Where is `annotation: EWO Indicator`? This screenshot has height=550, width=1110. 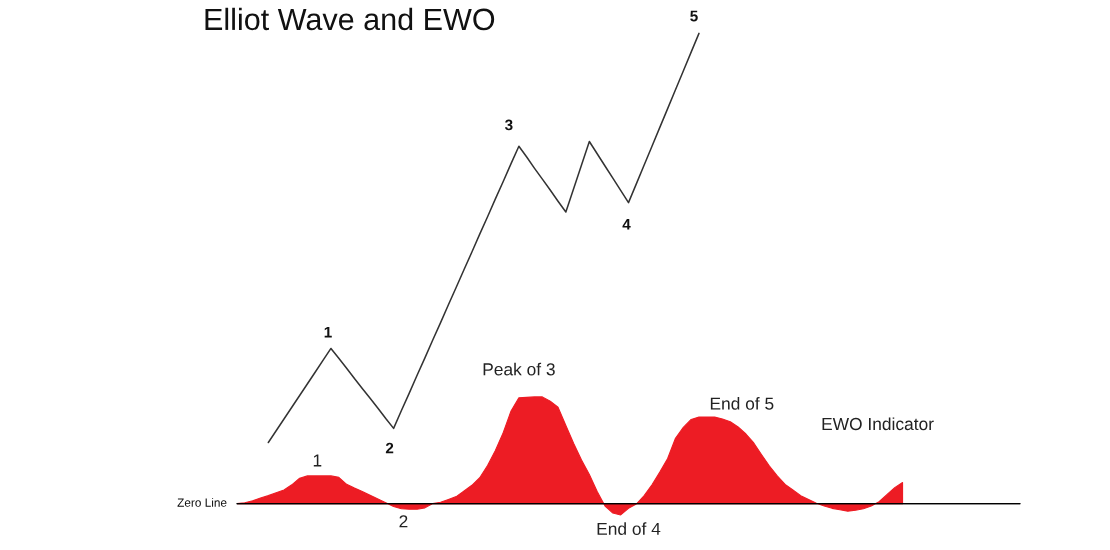
annotation: EWO Indicator is located at coordinates (878, 424).